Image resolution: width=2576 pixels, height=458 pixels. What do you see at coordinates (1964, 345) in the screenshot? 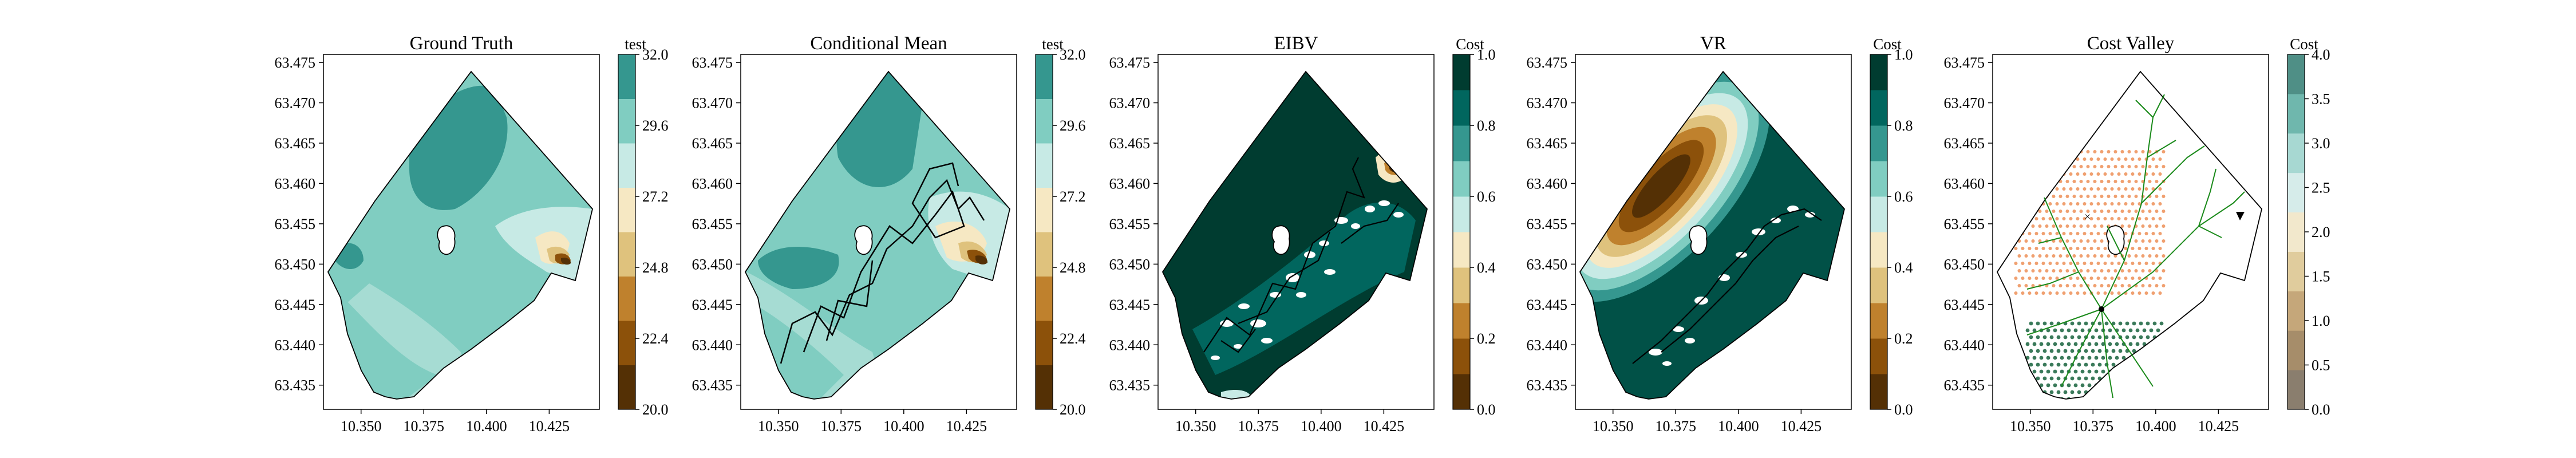
I see `y-tick-label: 63.440` at bounding box center [1964, 345].